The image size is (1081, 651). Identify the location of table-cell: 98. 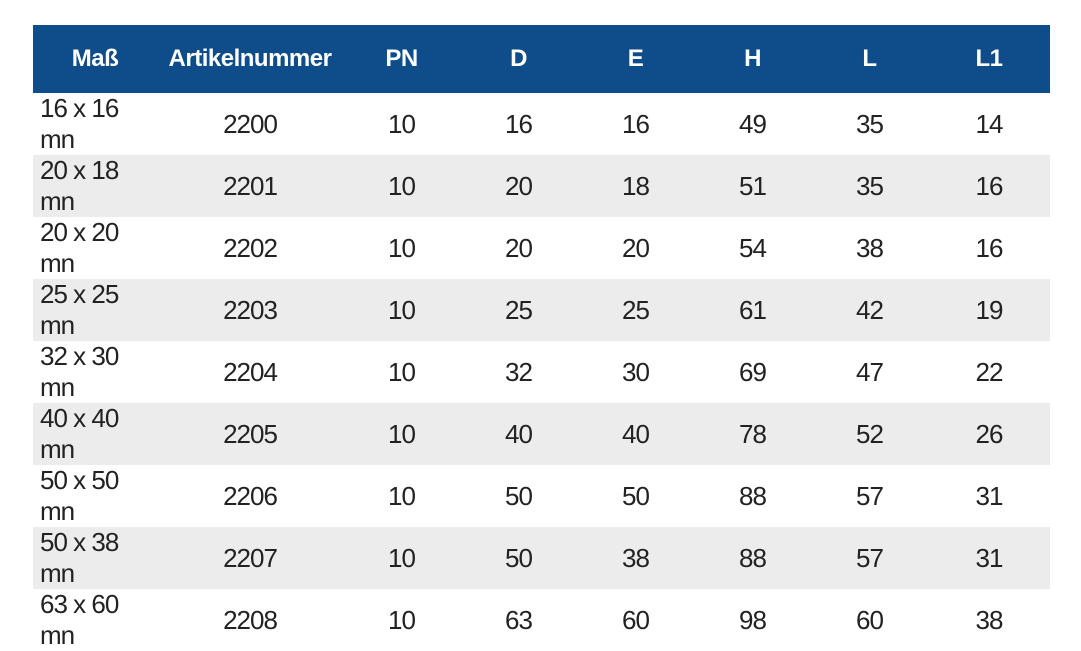
(753, 619).